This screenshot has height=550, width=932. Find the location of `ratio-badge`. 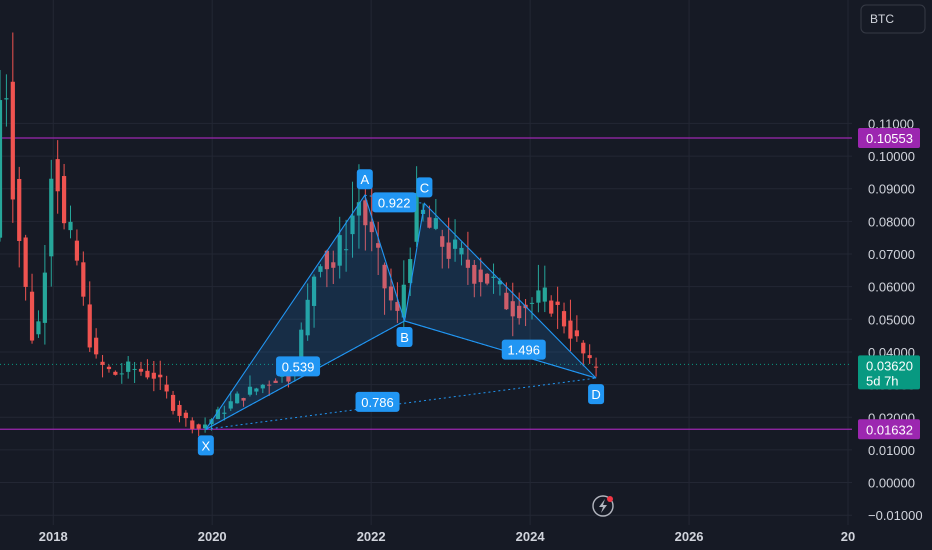

ratio-badge is located at coordinates (523, 349).